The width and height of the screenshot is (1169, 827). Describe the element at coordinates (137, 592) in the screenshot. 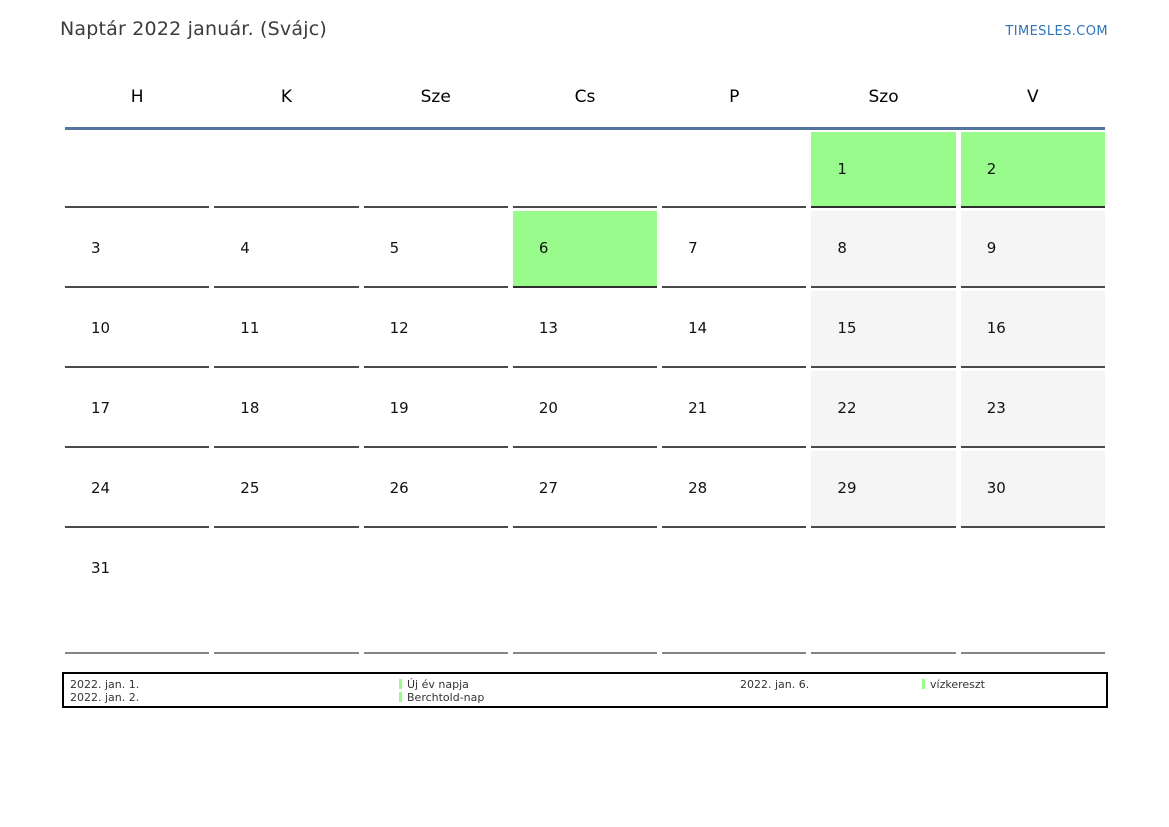

I see `day-cell-31: 31` at that location.